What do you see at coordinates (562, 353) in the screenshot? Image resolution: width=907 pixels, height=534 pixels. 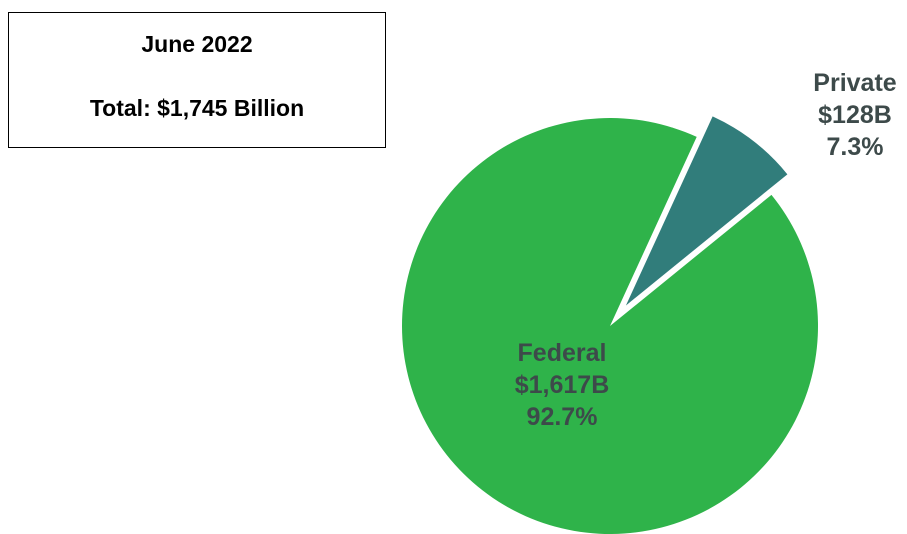 I see `federal-name-label: Federal` at bounding box center [562, 353].